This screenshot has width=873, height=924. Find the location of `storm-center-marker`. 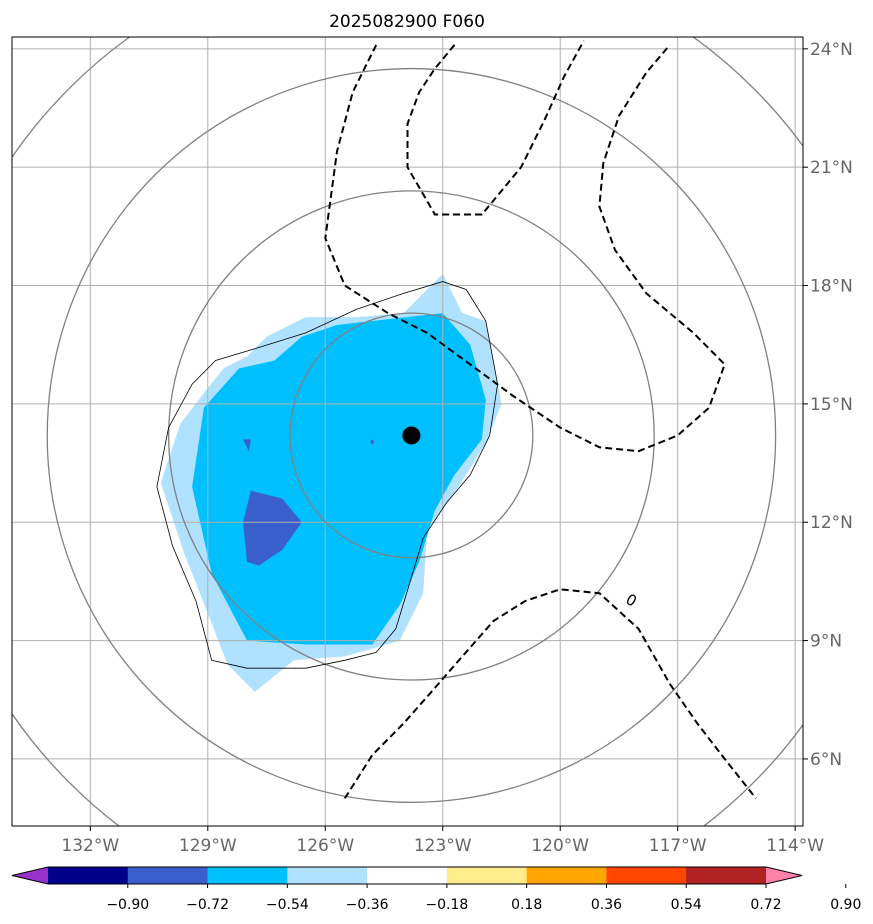

storm-center-marker is located at coordinates (411, 435).